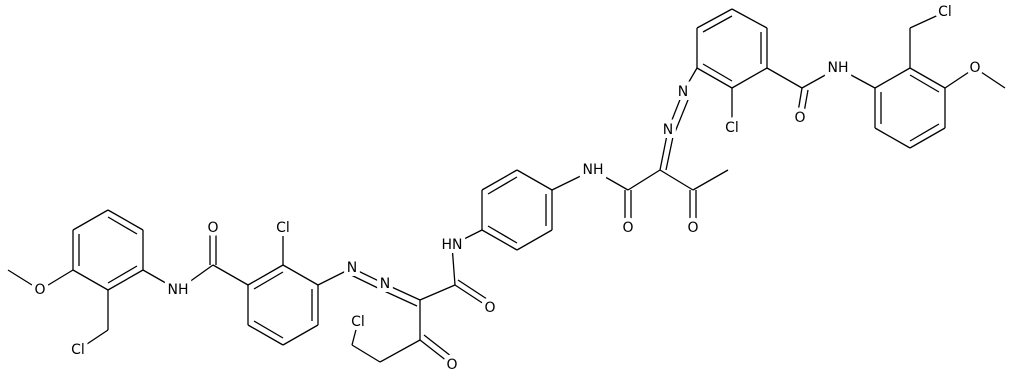 Image resolution: width=1010 pixels, height=376 pixels. Describe the element at coordinates (452, 245) in the screenshot. I see `atom-label: HN` at that location.